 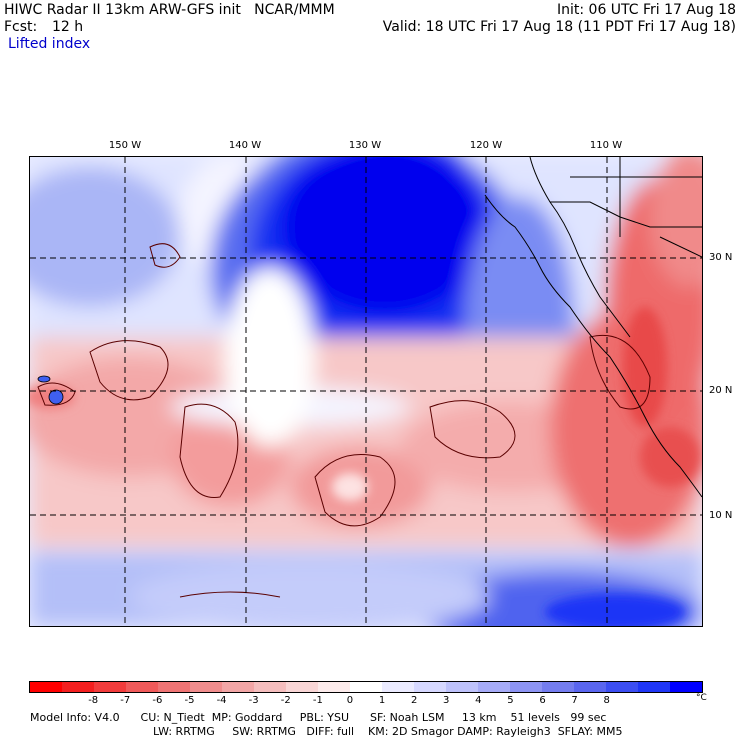 What do you see at coordinates (253, 700) in the screenshot?
I see `colorbar-tick-label: -3` at bounding box center [253, 700].